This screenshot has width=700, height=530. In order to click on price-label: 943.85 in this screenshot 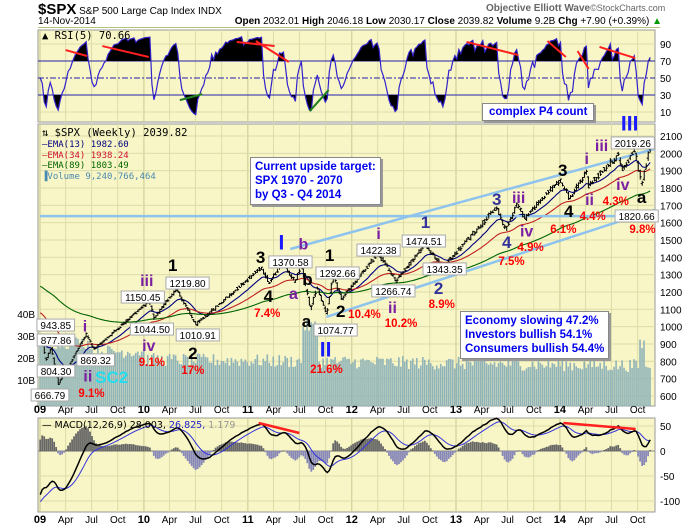, I will do `click(55, 326)`.